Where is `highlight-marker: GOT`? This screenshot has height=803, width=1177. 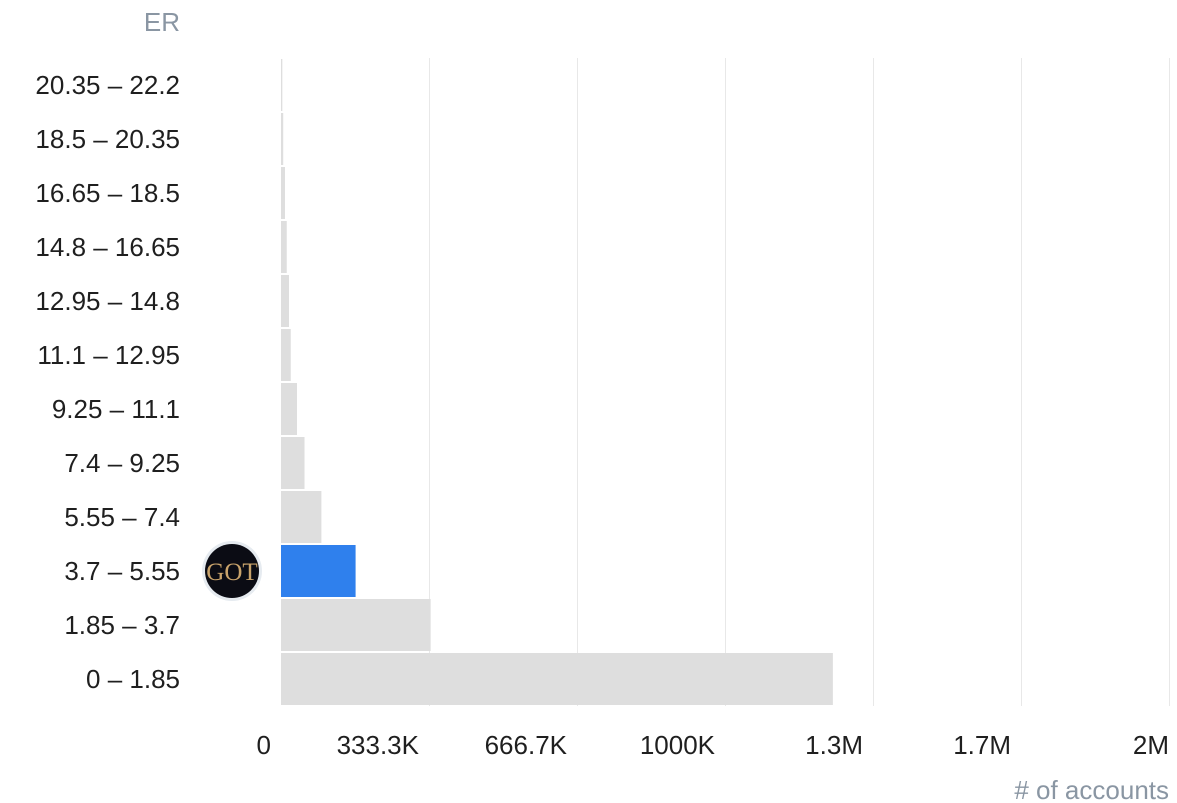 highlight-marker: GOT is located at coordinates (232, 571).